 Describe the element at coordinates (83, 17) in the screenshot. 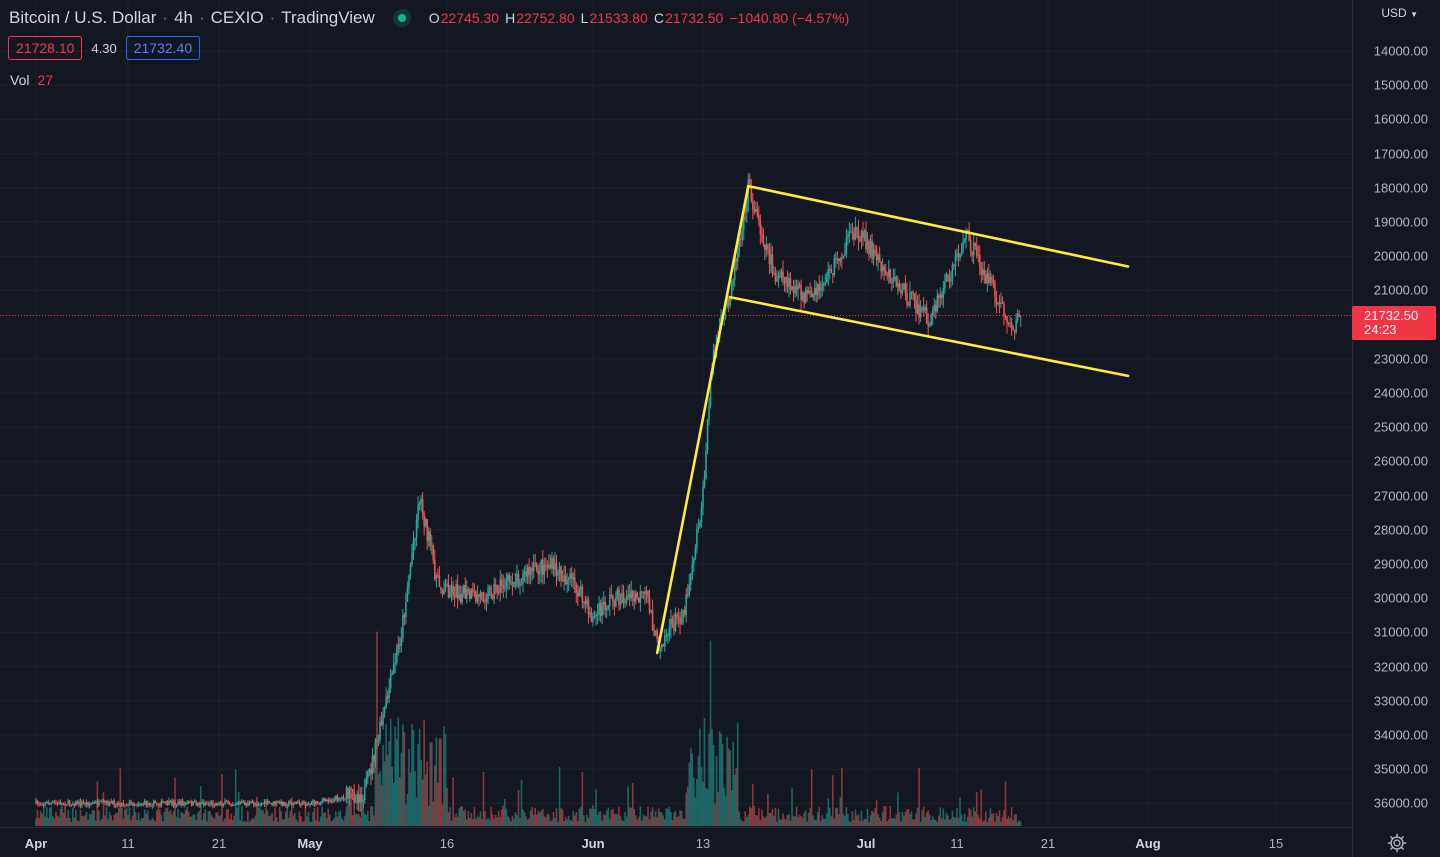

I see `symbol-name: Bitcoin / U.S. Dollar` at that location.